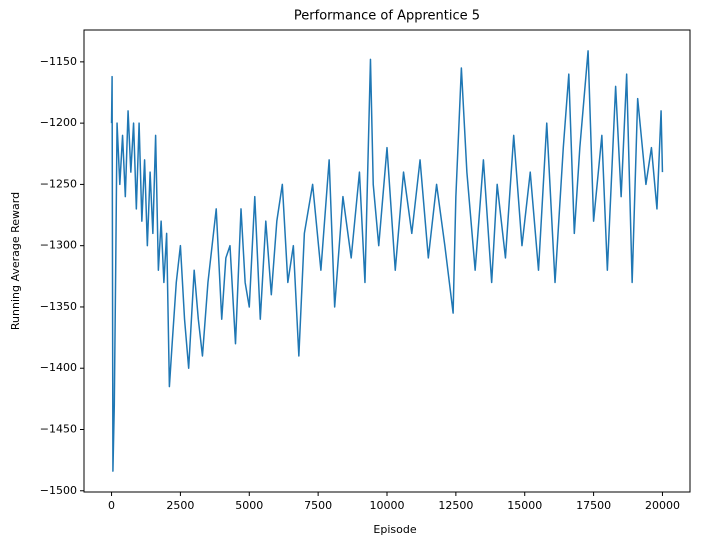 The image size is (716, 547). What do you see at coordinates (318, 505) in the screenshot?
I see `x-tick-label: 7500` at bounding box center [318, 505].